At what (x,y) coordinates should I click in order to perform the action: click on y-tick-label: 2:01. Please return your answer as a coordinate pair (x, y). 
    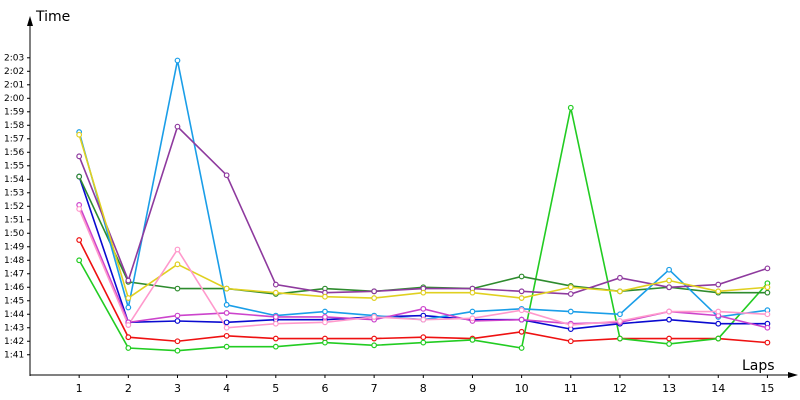
    Looking at the image, I should click on (14, 85).